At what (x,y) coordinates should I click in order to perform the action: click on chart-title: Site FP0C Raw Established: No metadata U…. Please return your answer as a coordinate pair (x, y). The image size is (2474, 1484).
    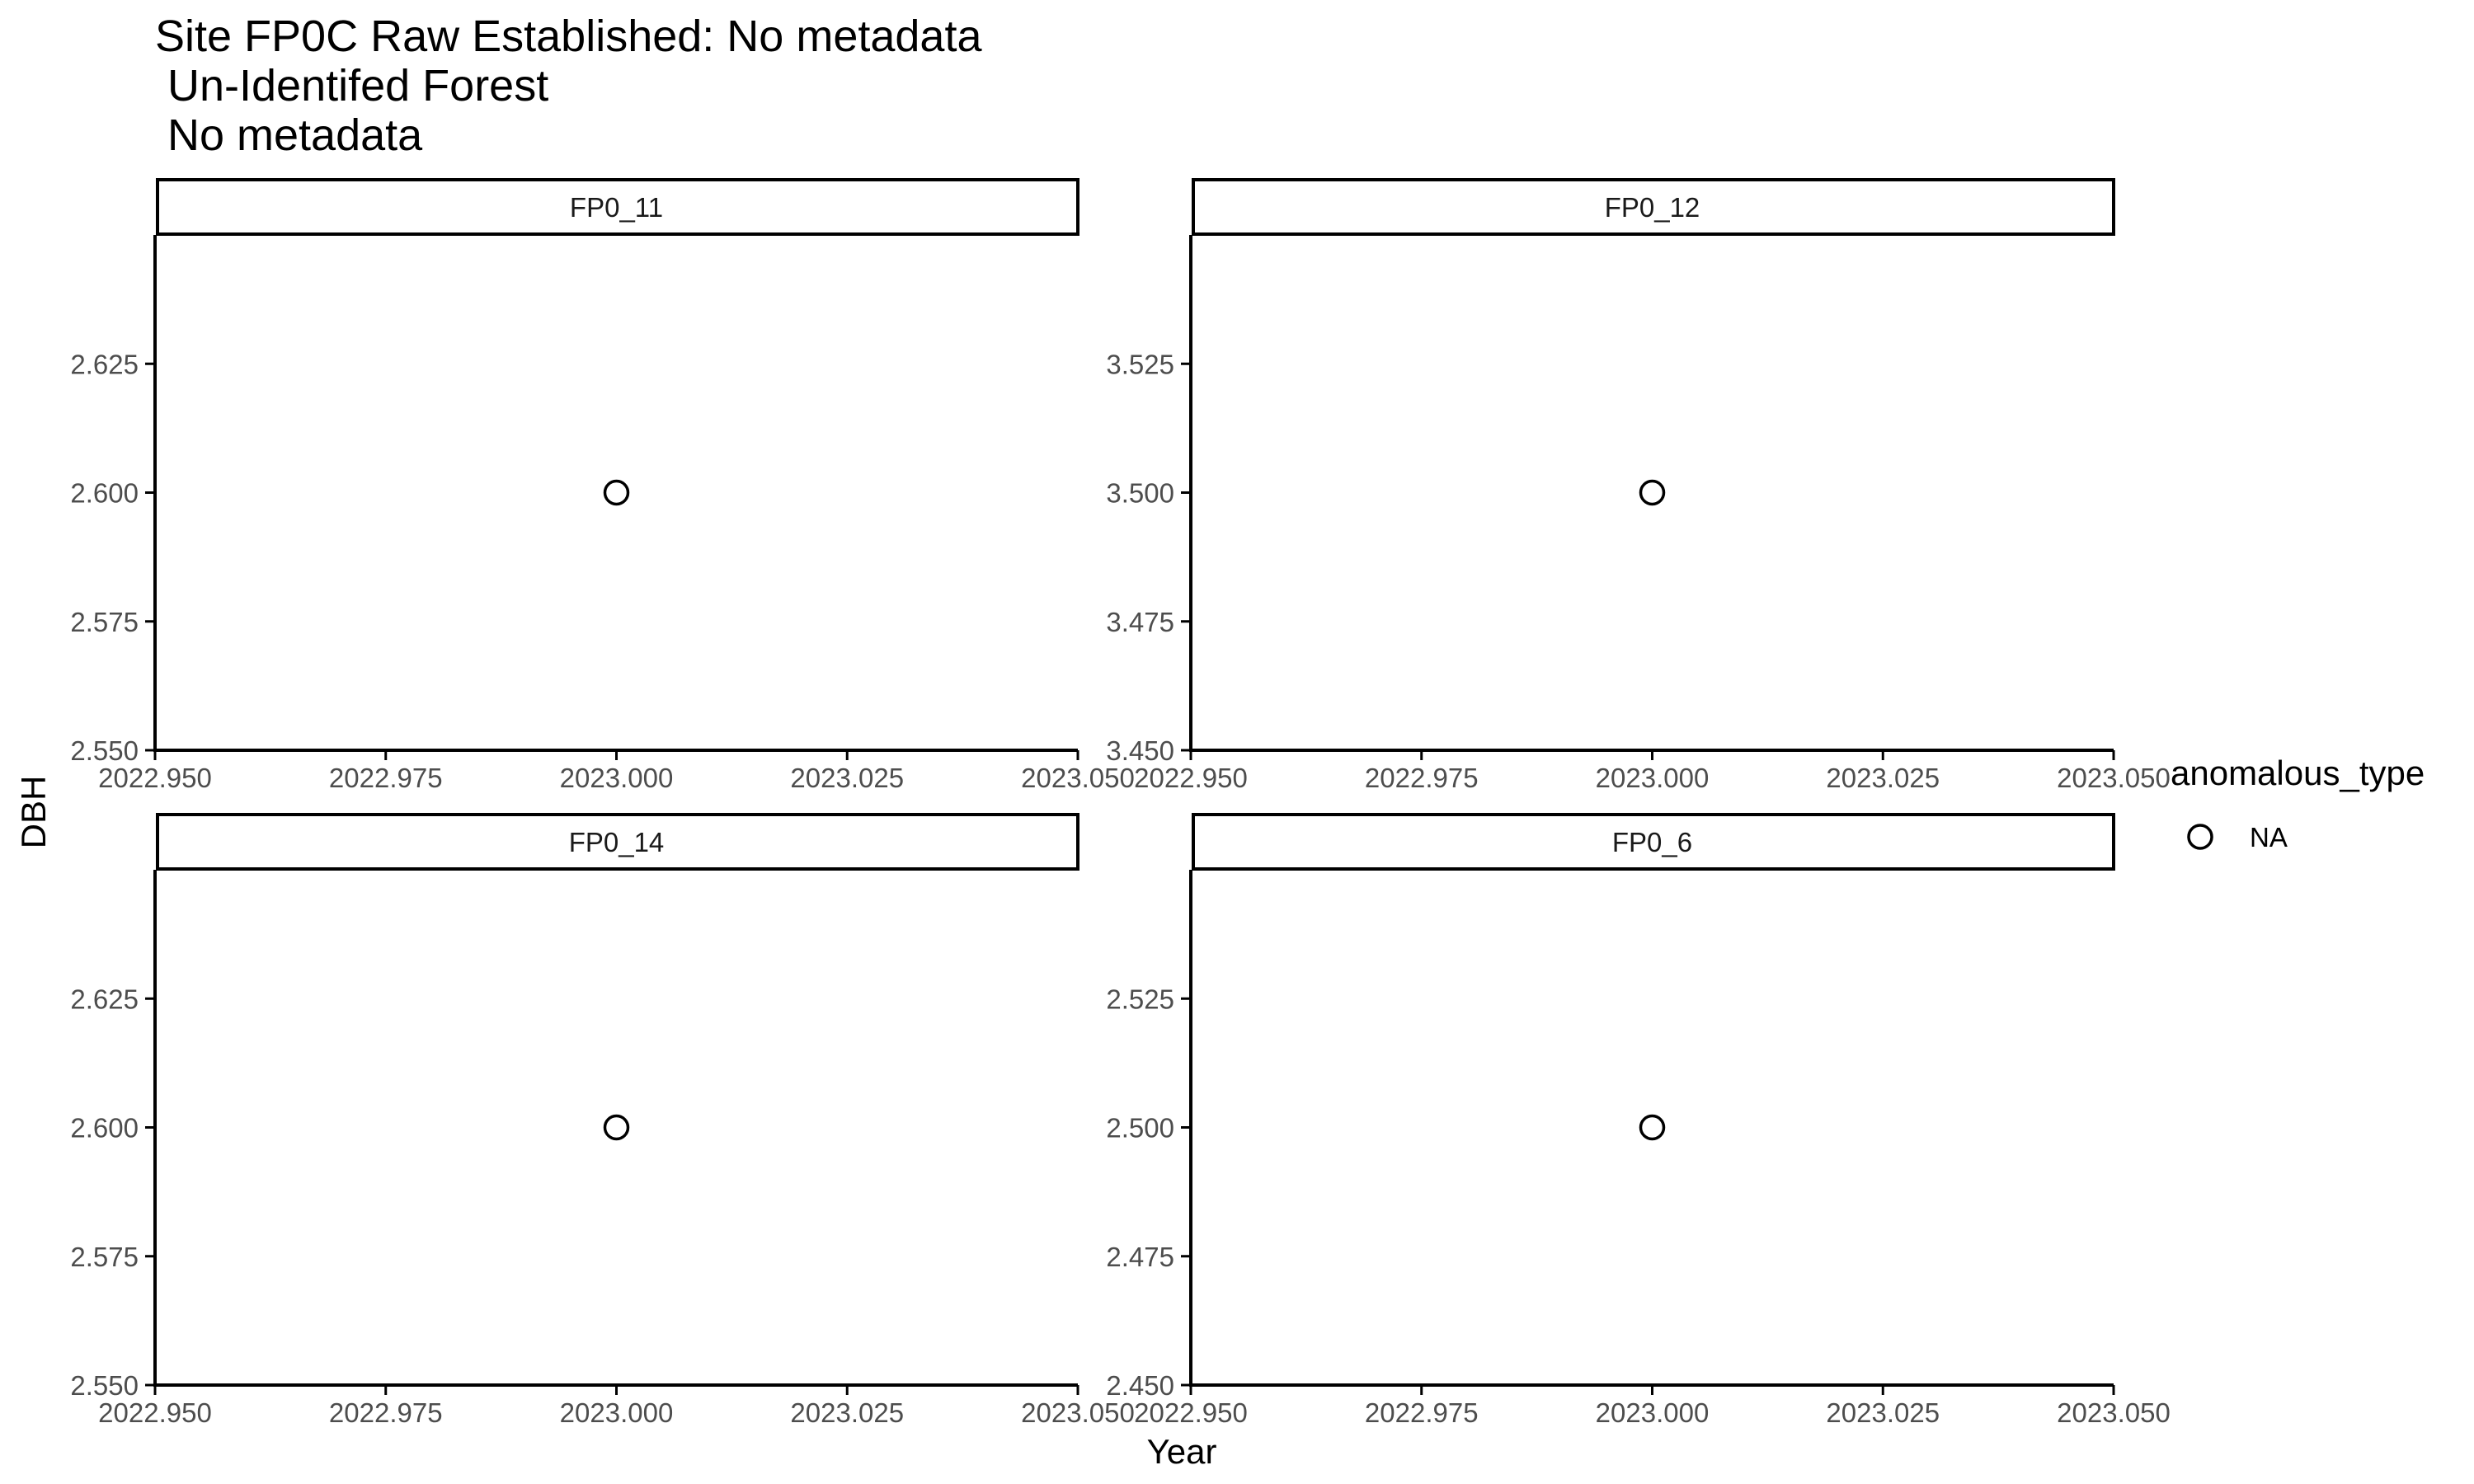
    Looking at the image, I should click on (568, 86).